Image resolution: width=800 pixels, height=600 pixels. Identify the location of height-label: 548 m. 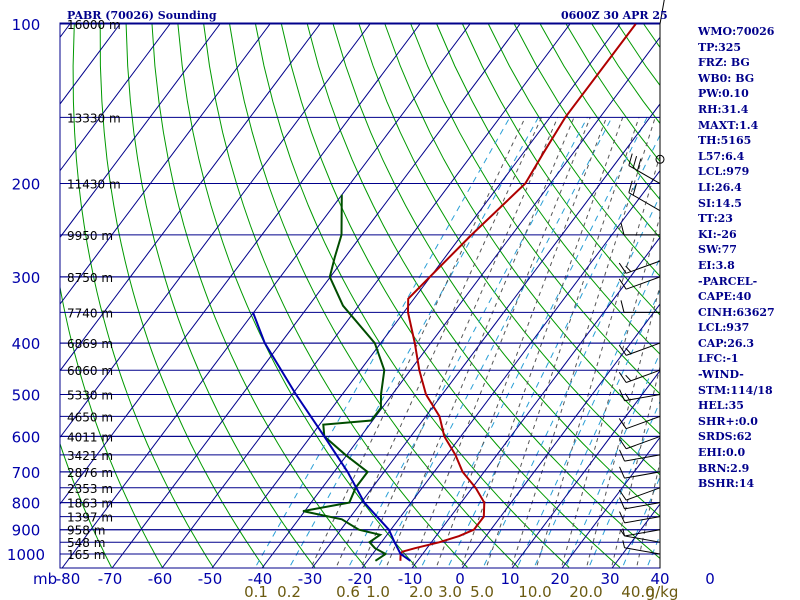
(86, 543).